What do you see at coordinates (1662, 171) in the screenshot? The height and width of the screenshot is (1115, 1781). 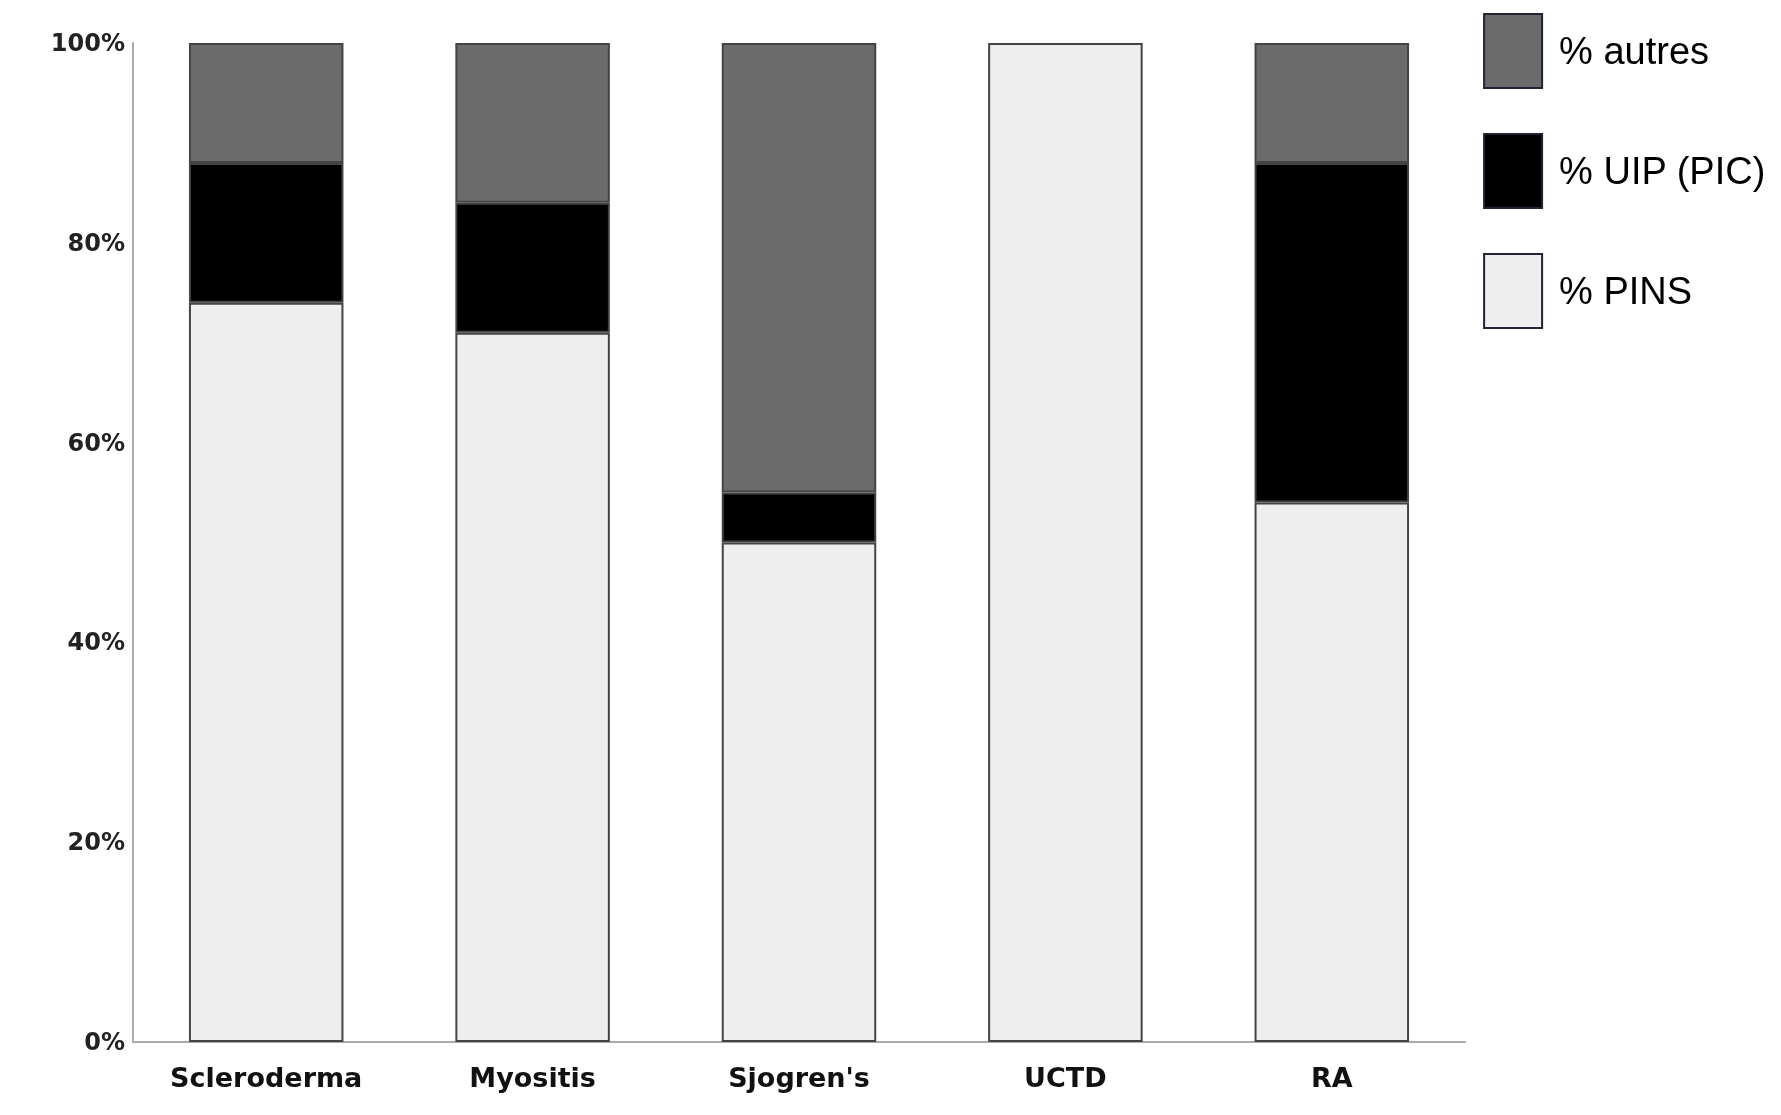 I see `legend-label: % UIP (PIC)` at bounding box center [1662, 171].